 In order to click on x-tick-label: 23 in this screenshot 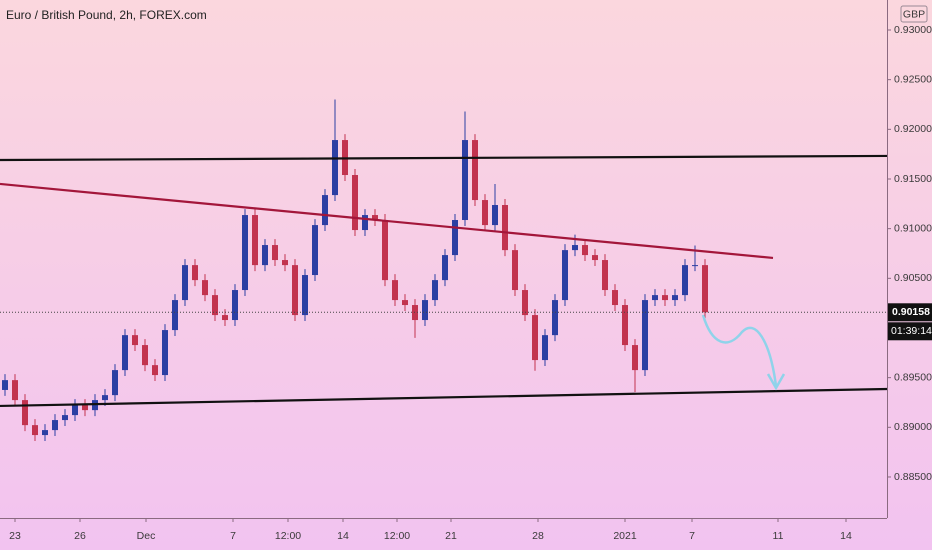, I will do `click(15, 536)`.